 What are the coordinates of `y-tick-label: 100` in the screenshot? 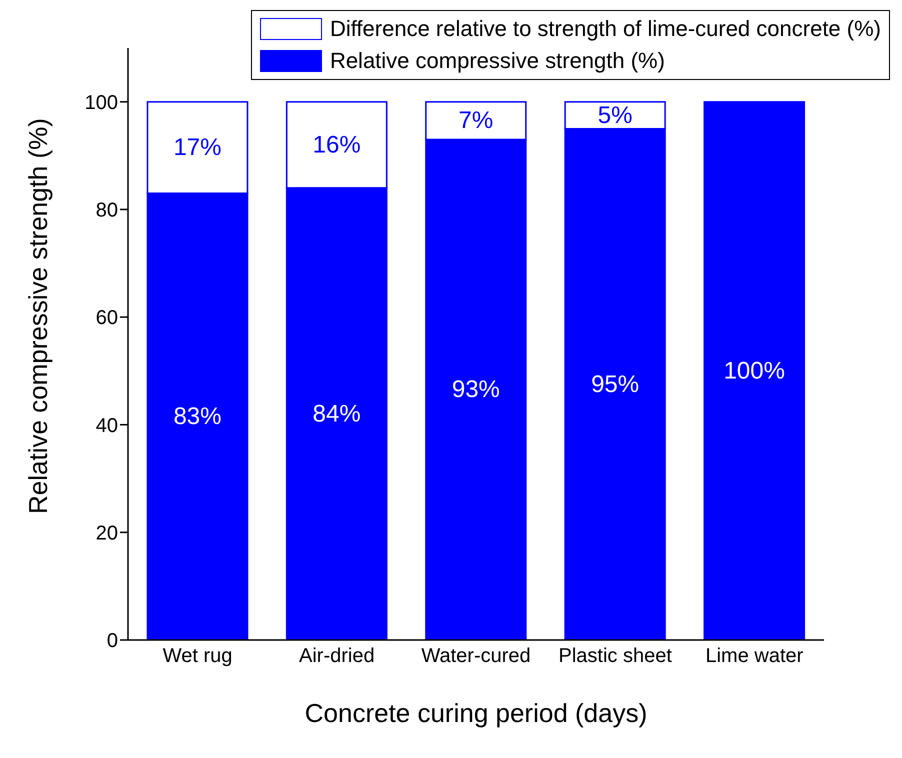 It's located at (101, 103).